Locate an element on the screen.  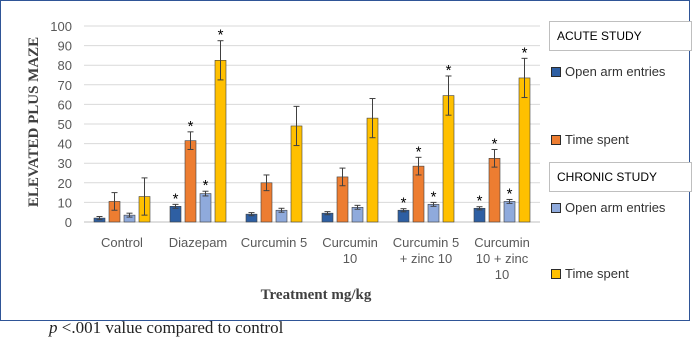
y-tick-label: 50 is located at coordinates (65, 124).